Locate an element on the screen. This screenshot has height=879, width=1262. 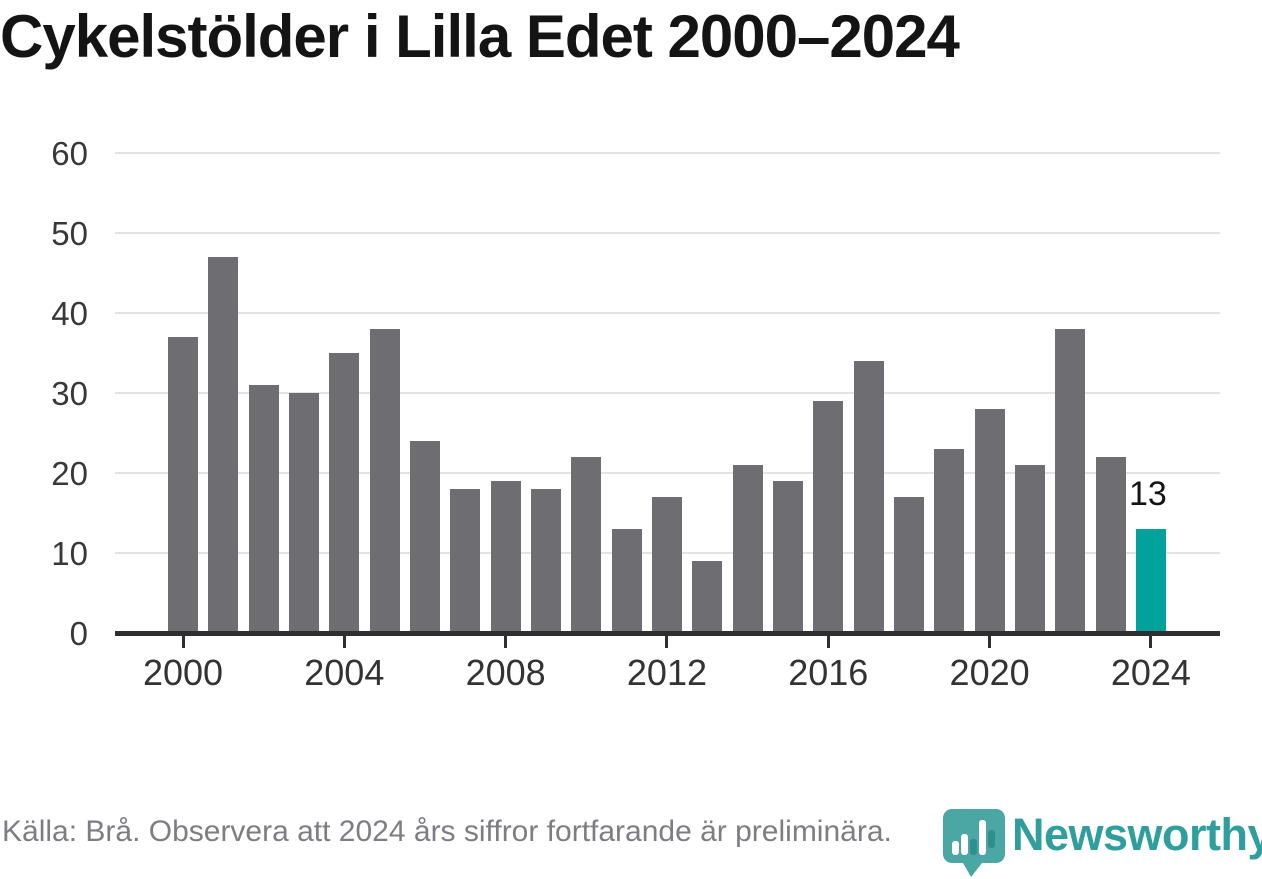
y-axis-label-0: 0 is located at coordinates (78, 633).